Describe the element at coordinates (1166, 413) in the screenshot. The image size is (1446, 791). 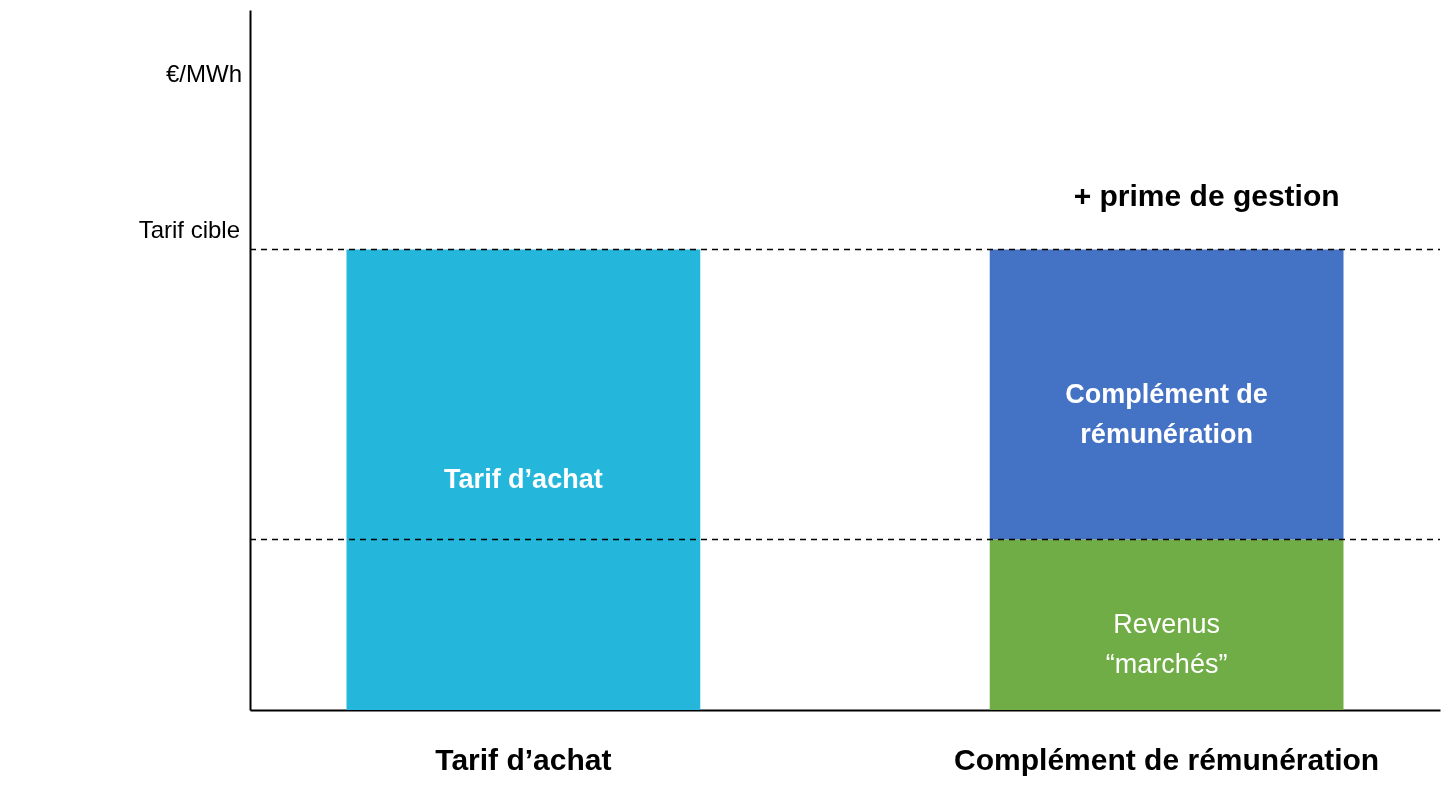
I see `series-label: Complément de rémunération` at that location.